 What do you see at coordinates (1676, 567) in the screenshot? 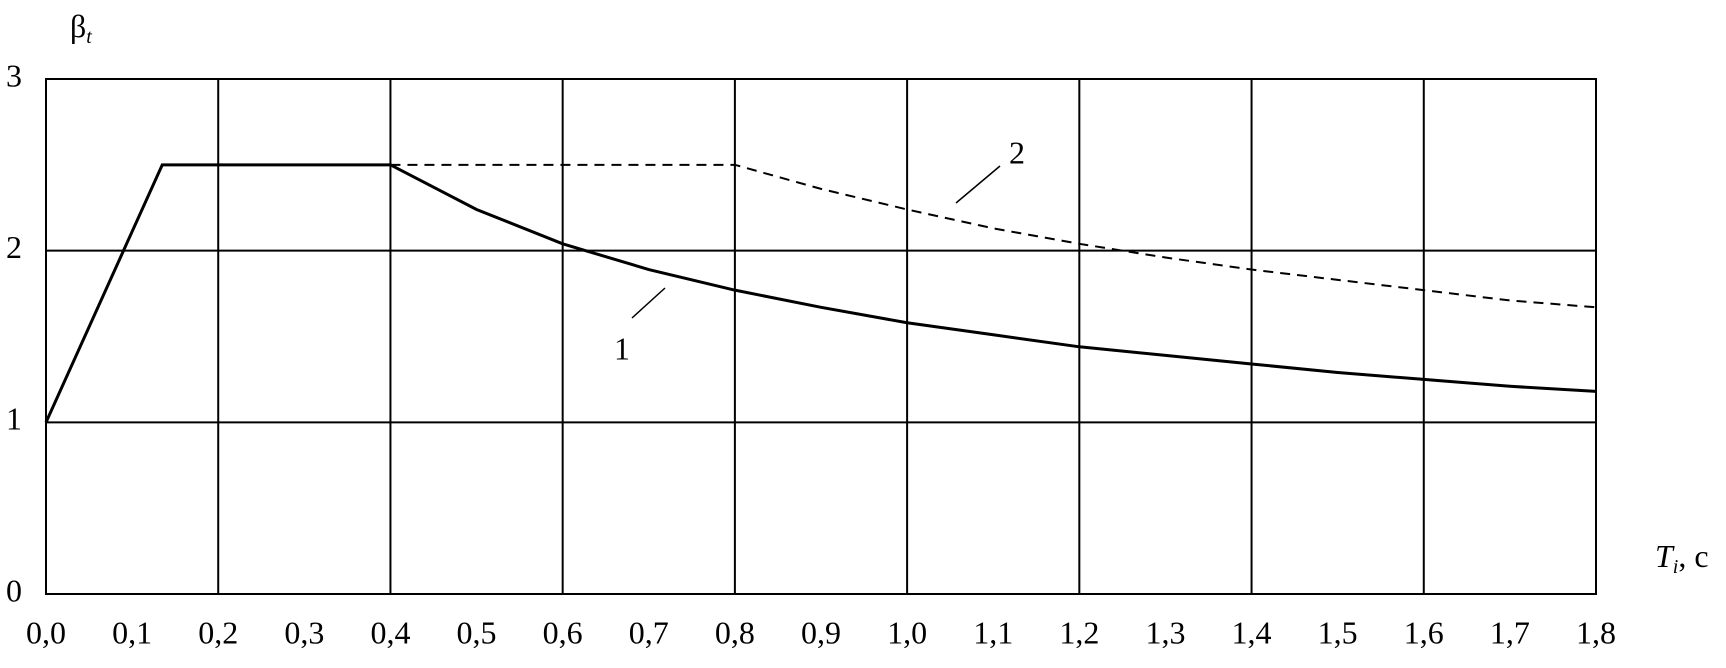
I see `x-axis-label-sub: i` at bounding box center [1676, 567].